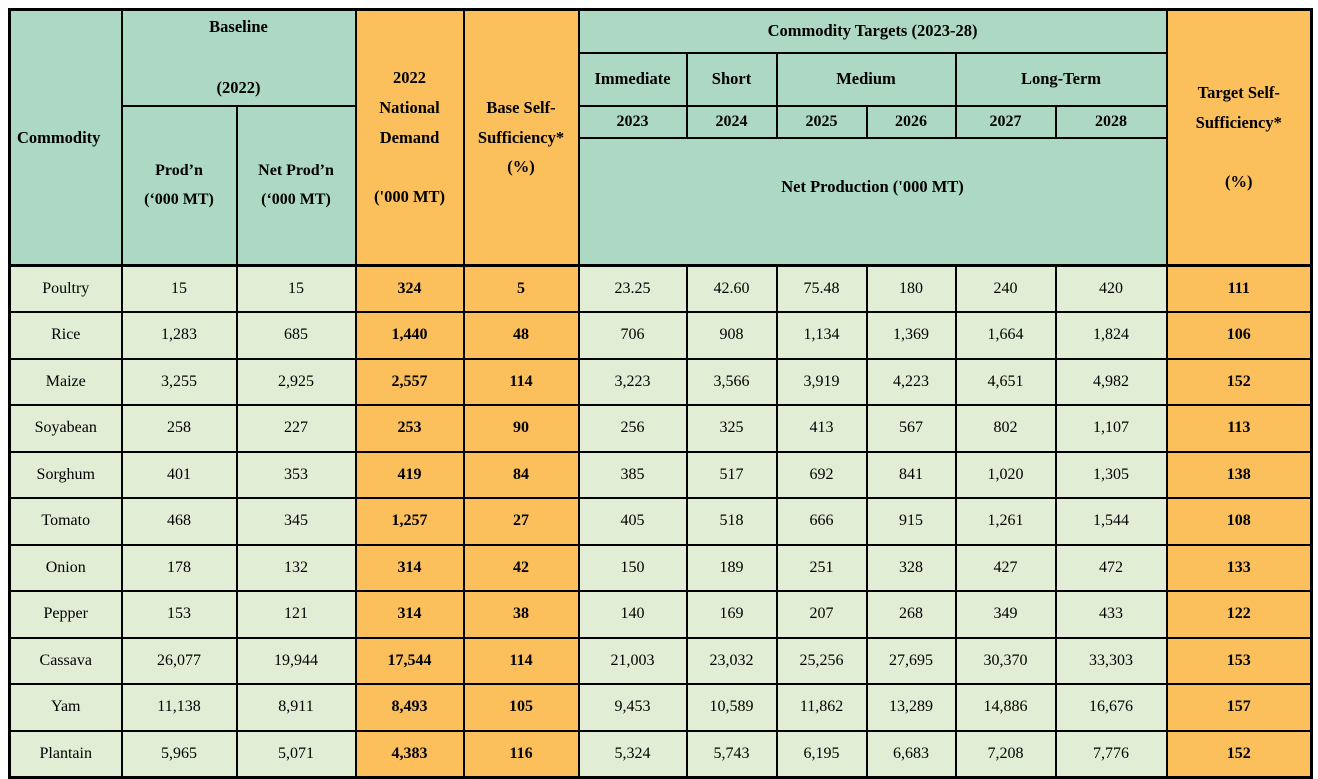 The height and width of the screenshot is (779, 1318). What do you see at coordinates (521, 707) in the screenshot?
I see `base-self-sufficiency-cell: 105` at bounding box center [521, 707].